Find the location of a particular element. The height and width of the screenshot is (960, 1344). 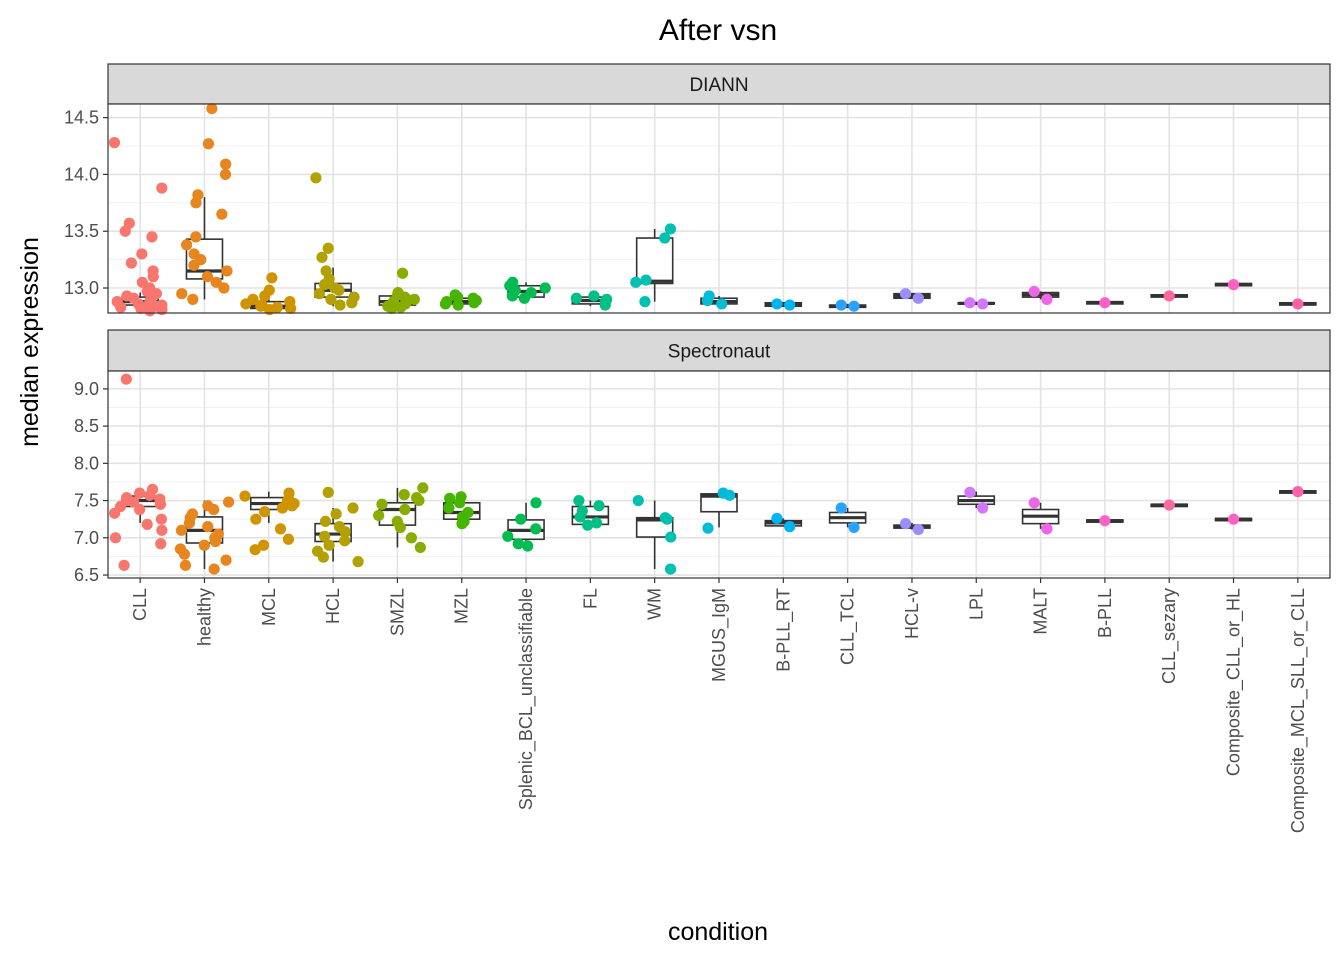

points-MALT is located at coordinates (1040, 295).